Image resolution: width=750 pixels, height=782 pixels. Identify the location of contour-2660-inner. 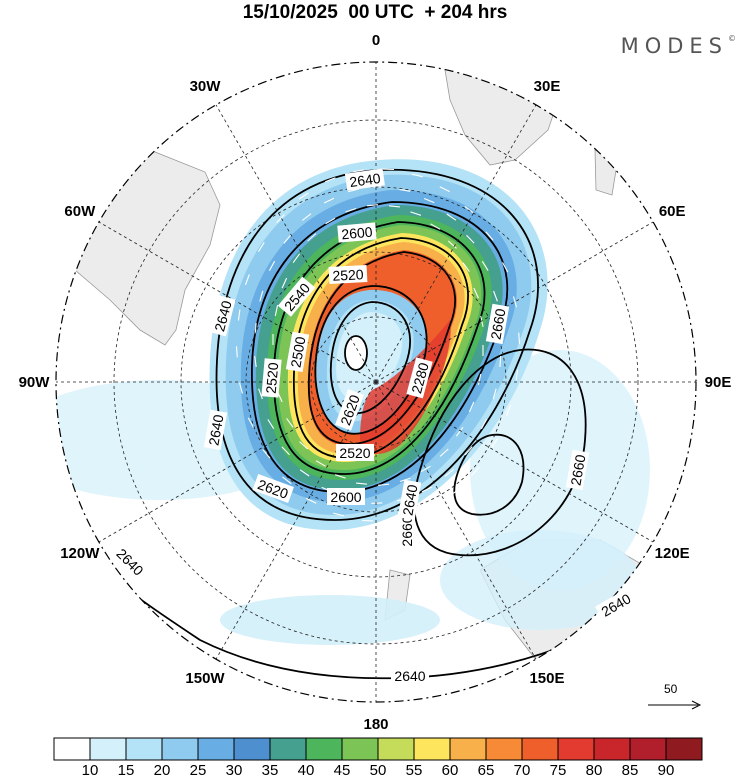
(489, 474).